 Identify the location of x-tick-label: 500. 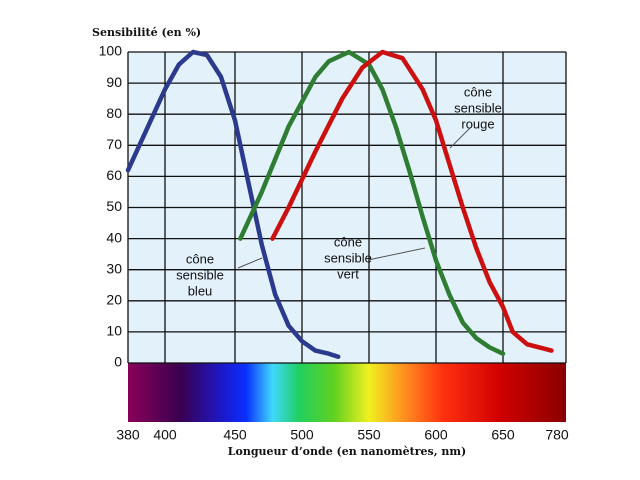
(302, 435).